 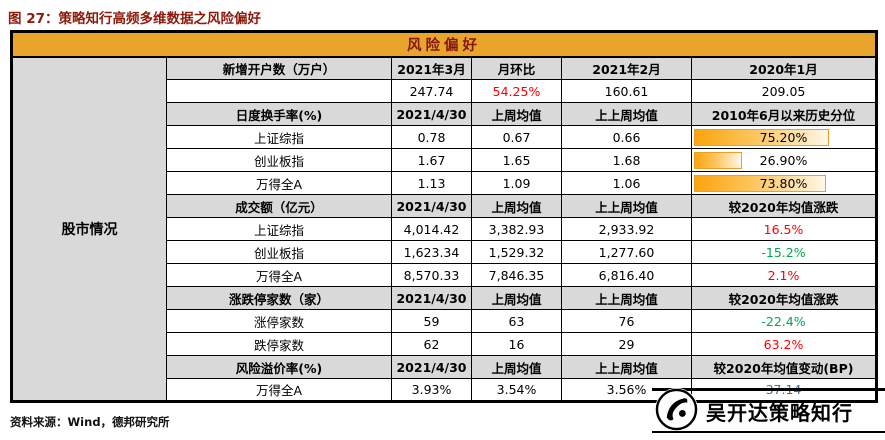 I want to click on percentile-value: 26.90%, so click(x=783, y=160).